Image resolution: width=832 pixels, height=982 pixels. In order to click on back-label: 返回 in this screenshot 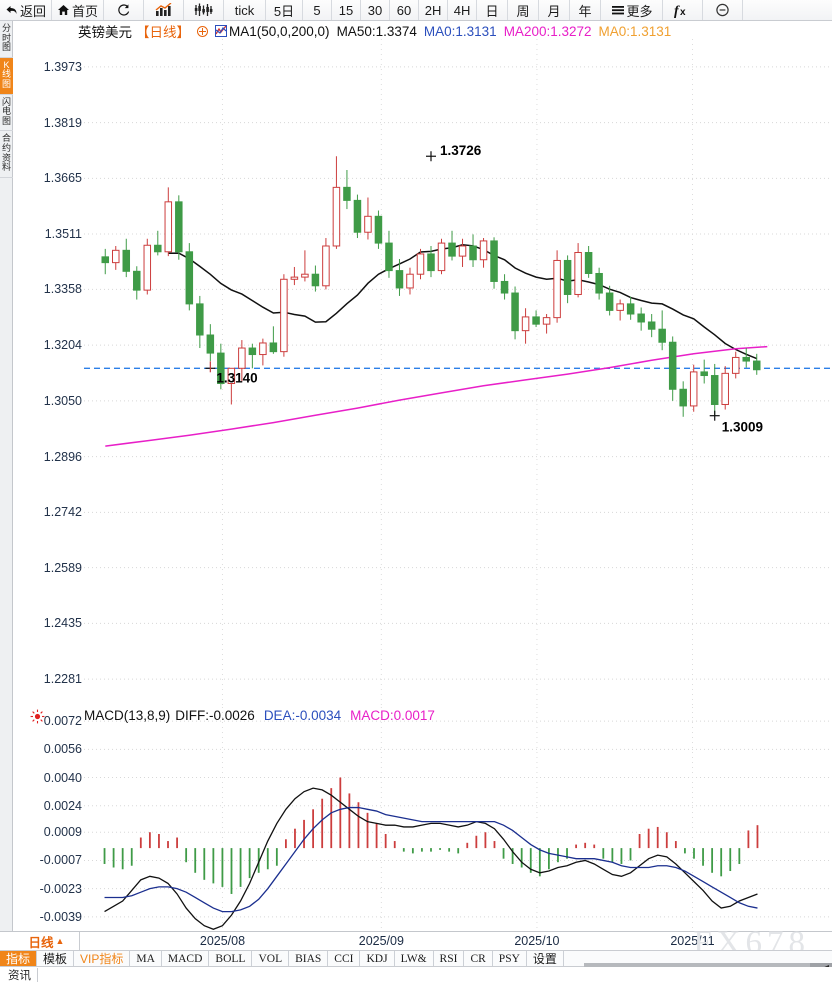, I will do `click(33, 11)`.